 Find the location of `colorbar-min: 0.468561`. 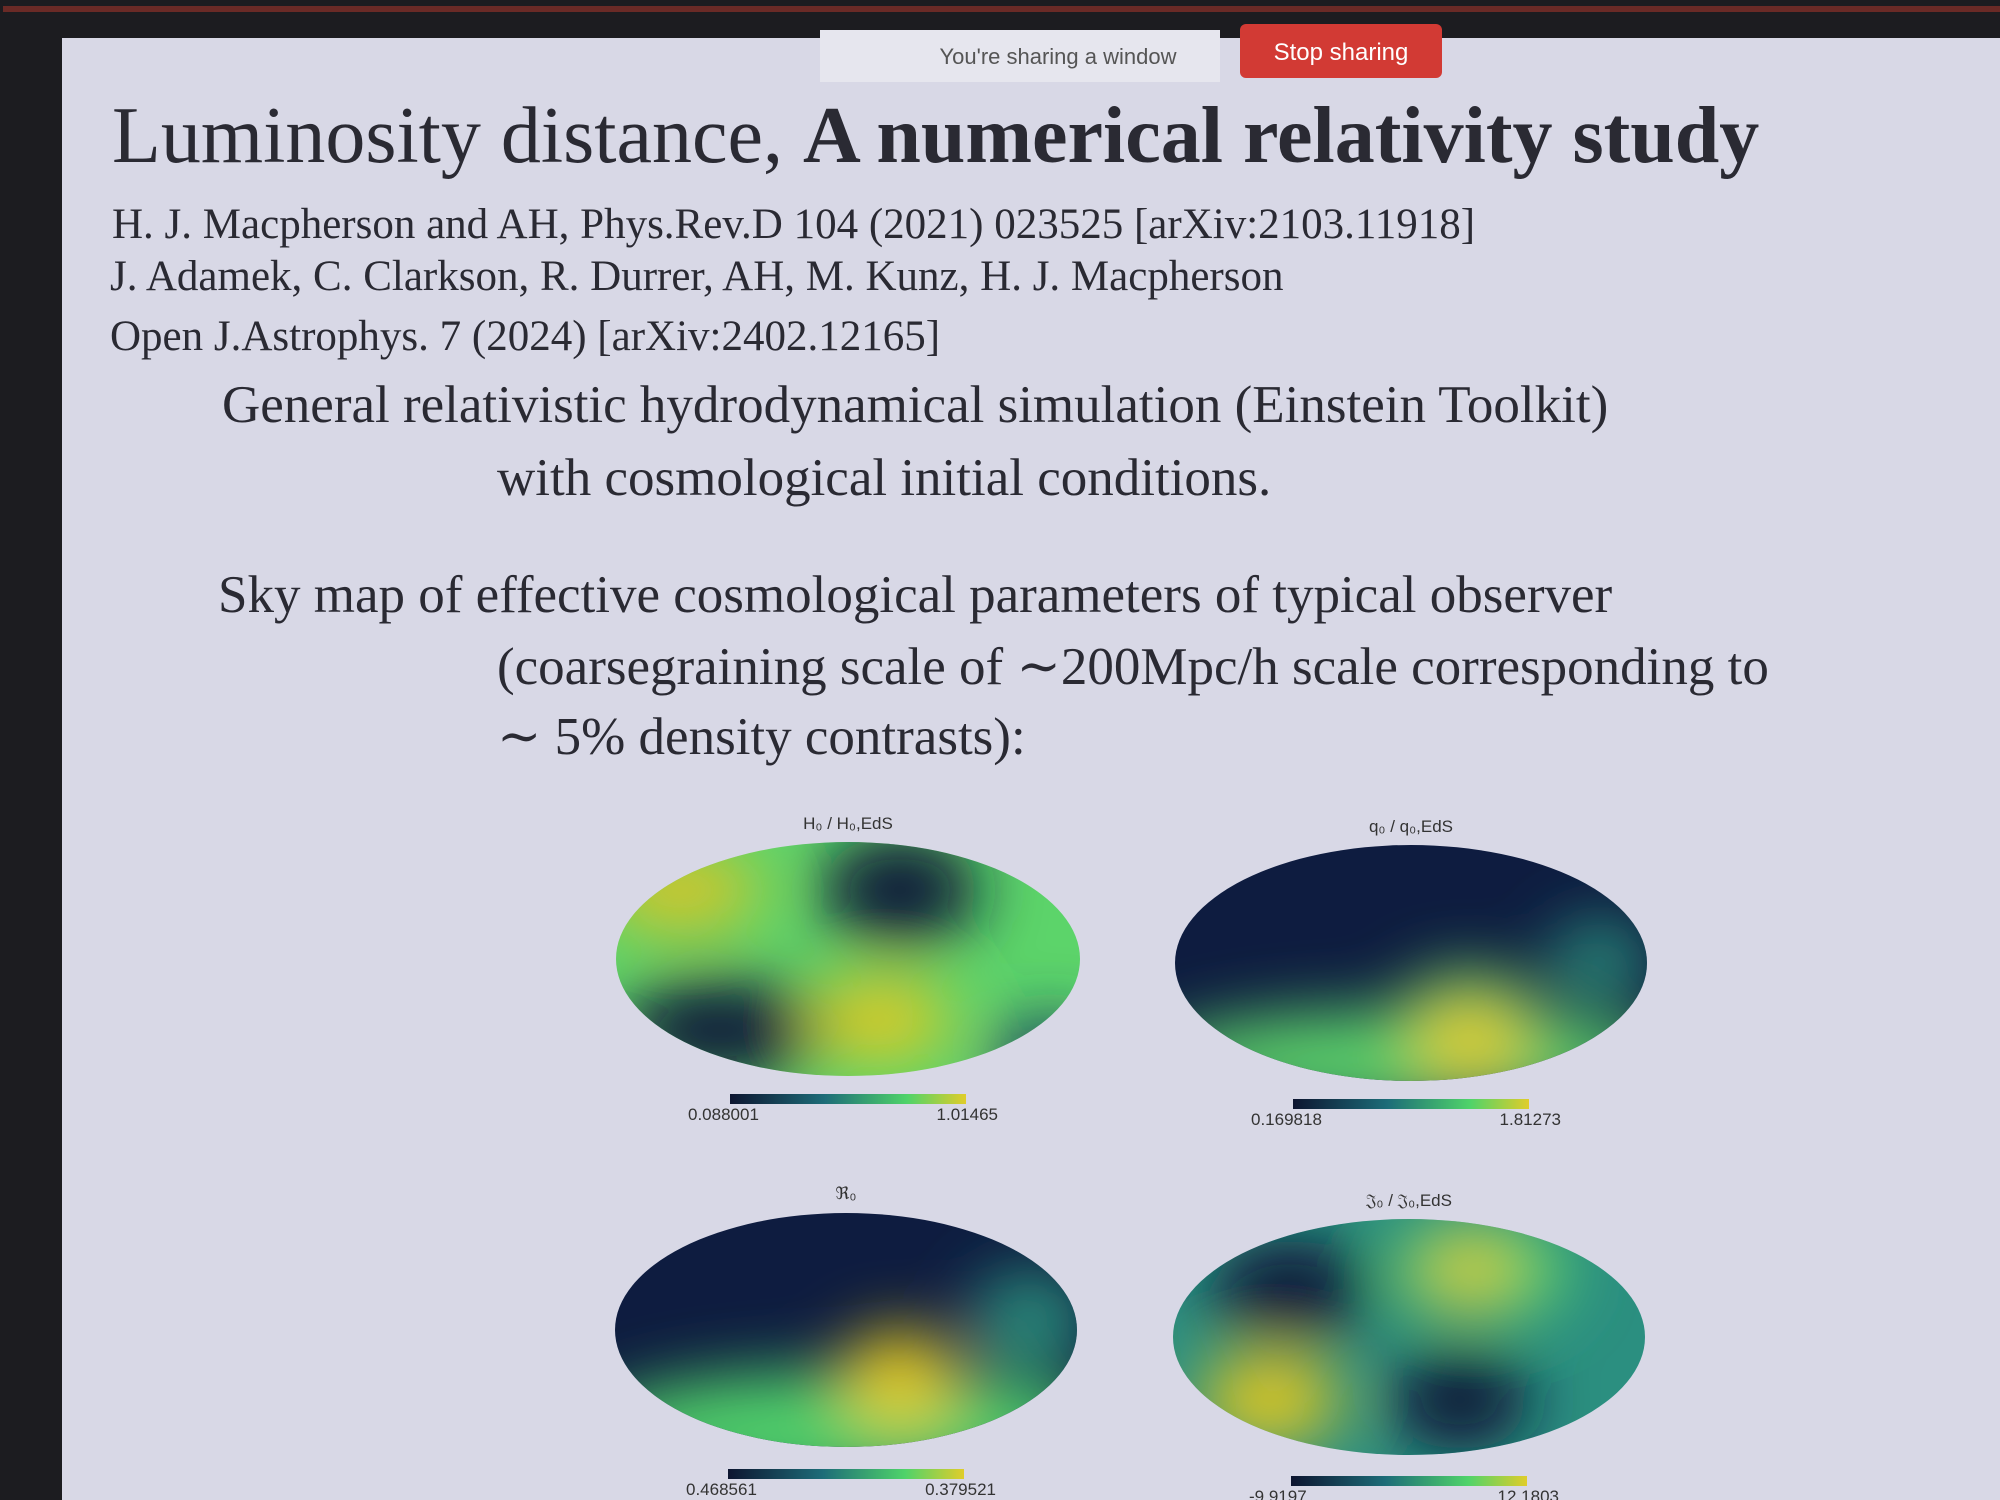

colorbar-min: 0.468561 is located at coordinates (721, 1489).